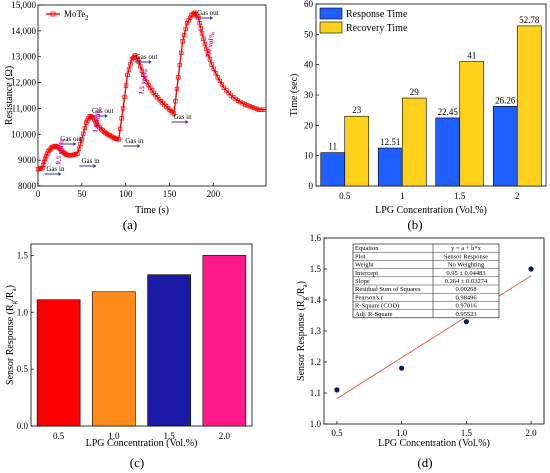 Image resolution: width=550 pixels, height=473 pixels. I want to click on panel-d-label: (d), so click(424, 462).